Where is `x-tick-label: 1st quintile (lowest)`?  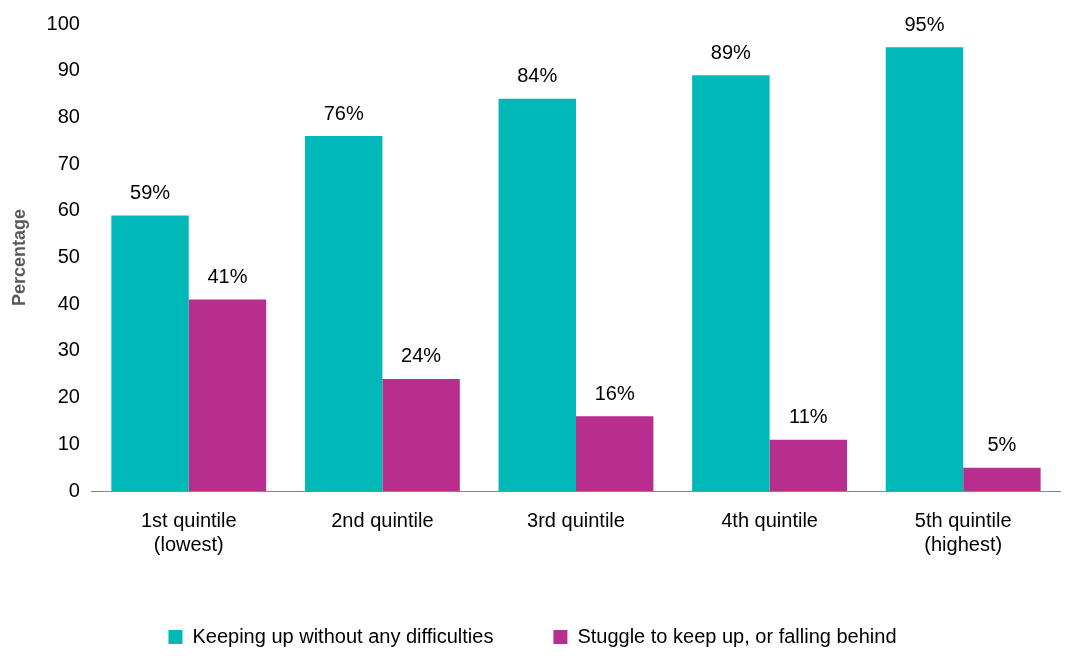 x-tick-label: 1st quintile (lowest) is located at coordinates (188, 531).